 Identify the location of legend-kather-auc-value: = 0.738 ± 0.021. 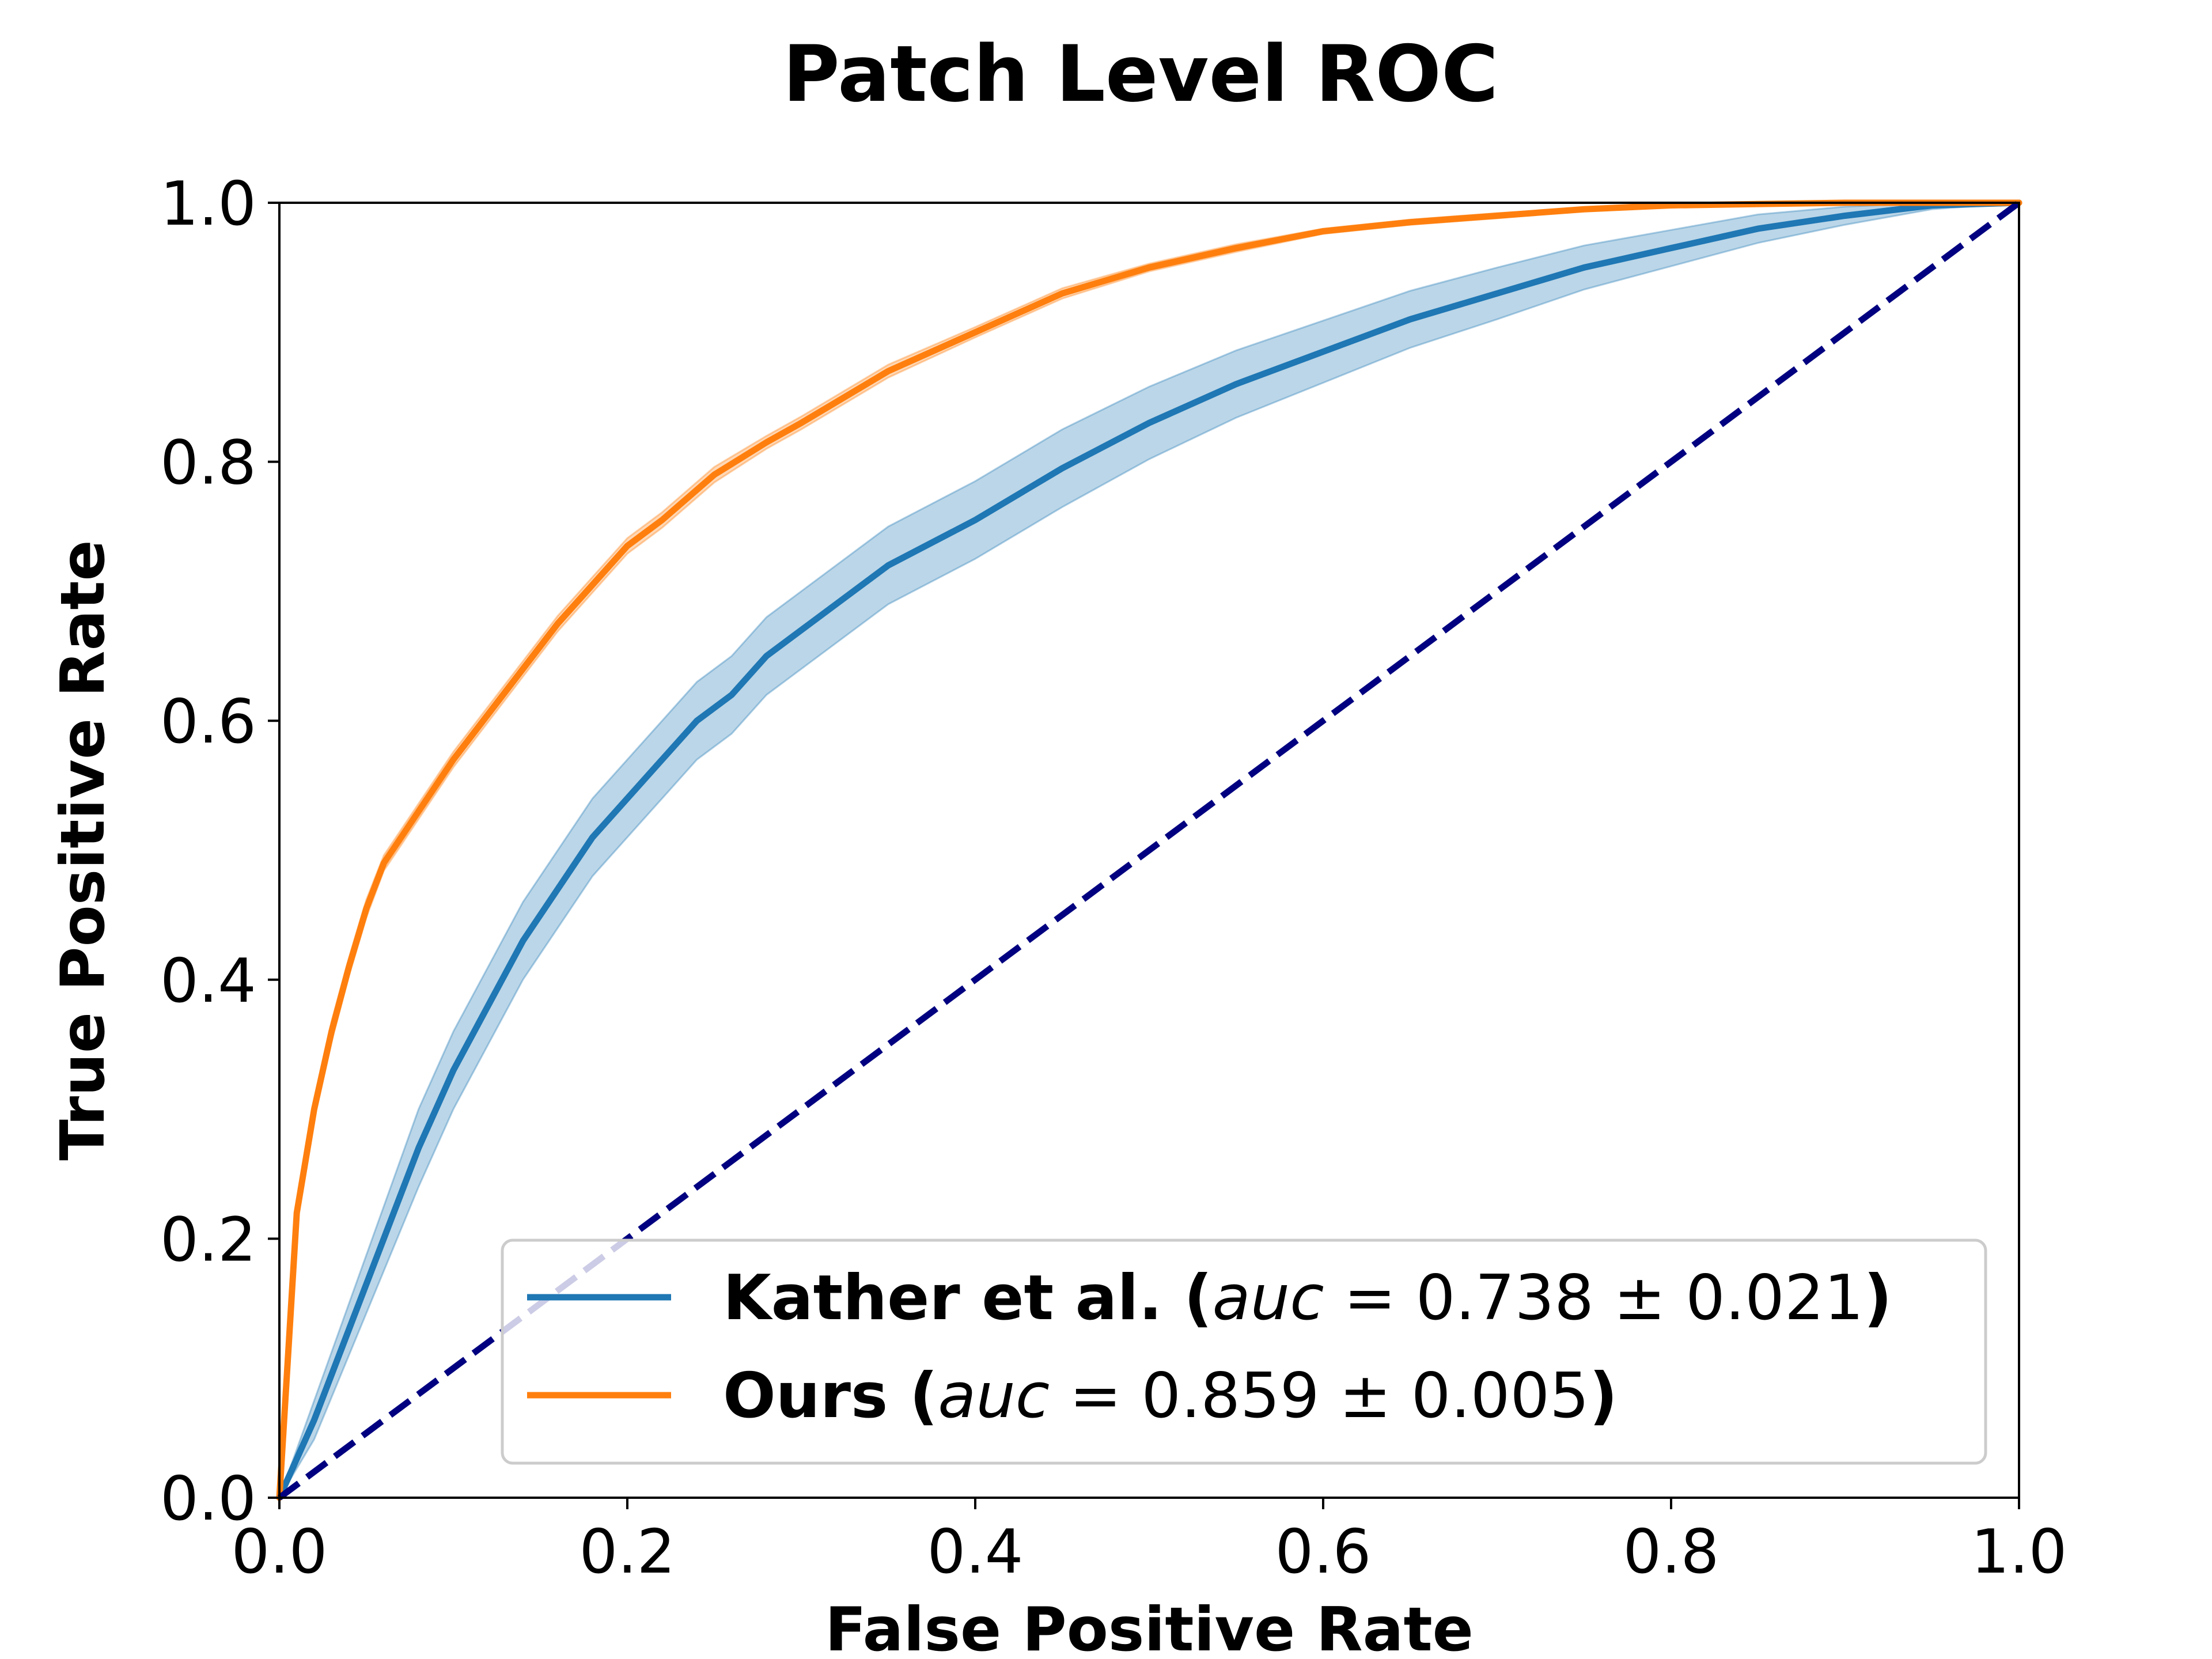
(1594, 1298).